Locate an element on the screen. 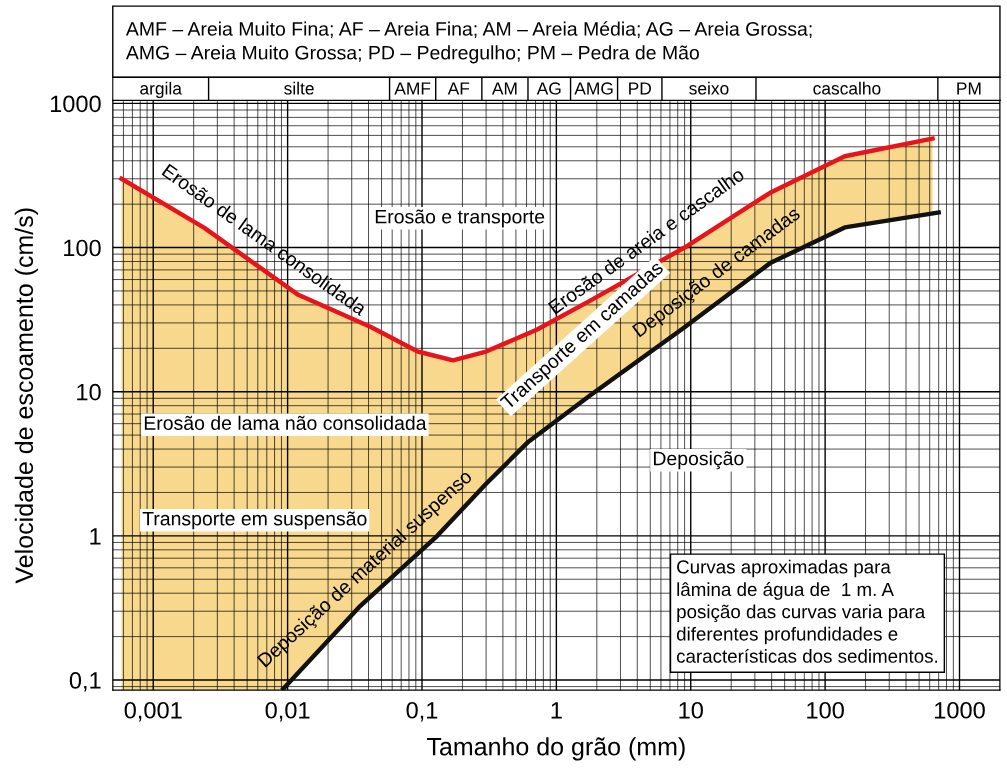 Image resolution: width=1007 pixels, height=772 pixels. text: argila is located at coordinates (161, 90).